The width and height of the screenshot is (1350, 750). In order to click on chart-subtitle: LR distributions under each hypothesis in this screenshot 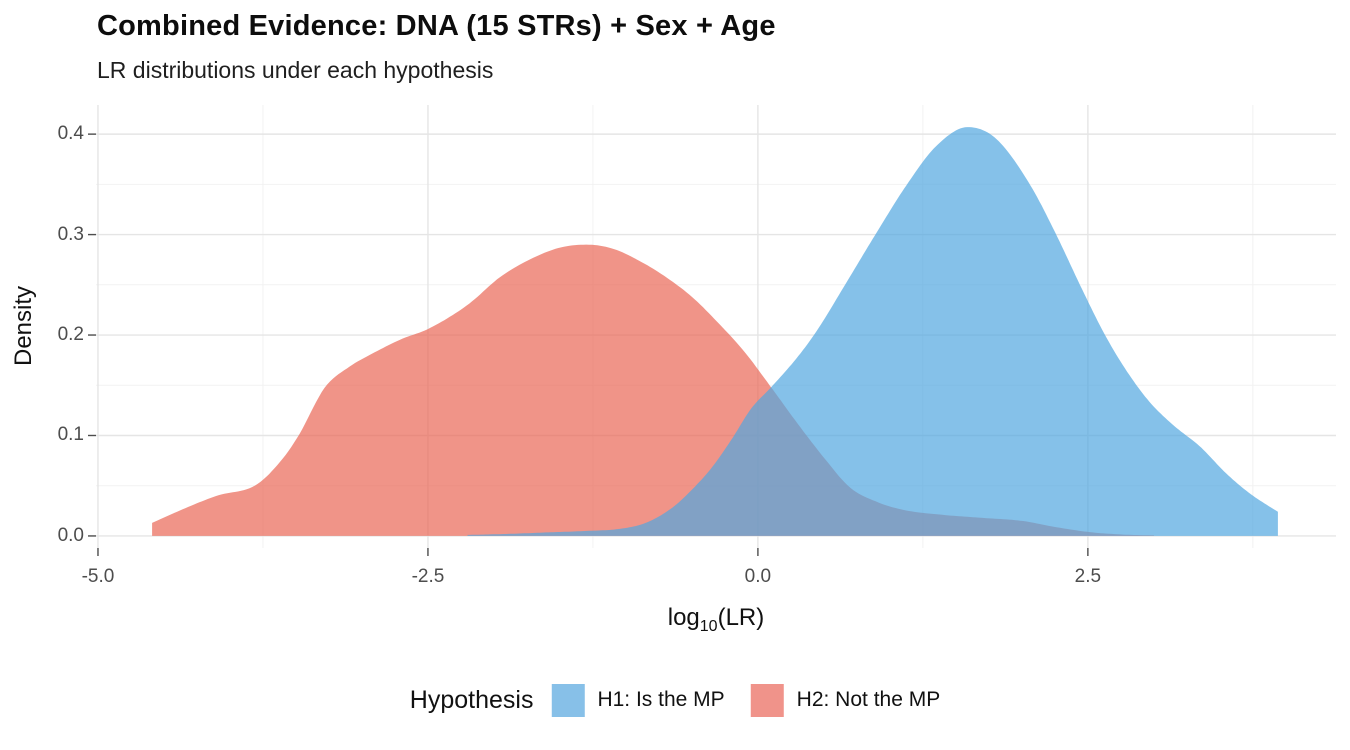, I will do `click(295, 70)`.